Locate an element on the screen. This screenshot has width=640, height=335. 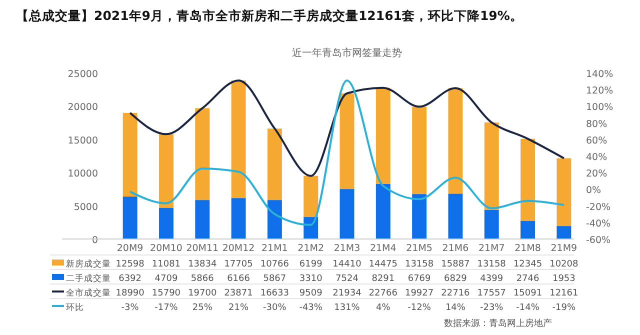
data-label: 17557 is located at coordinates (491, 293).